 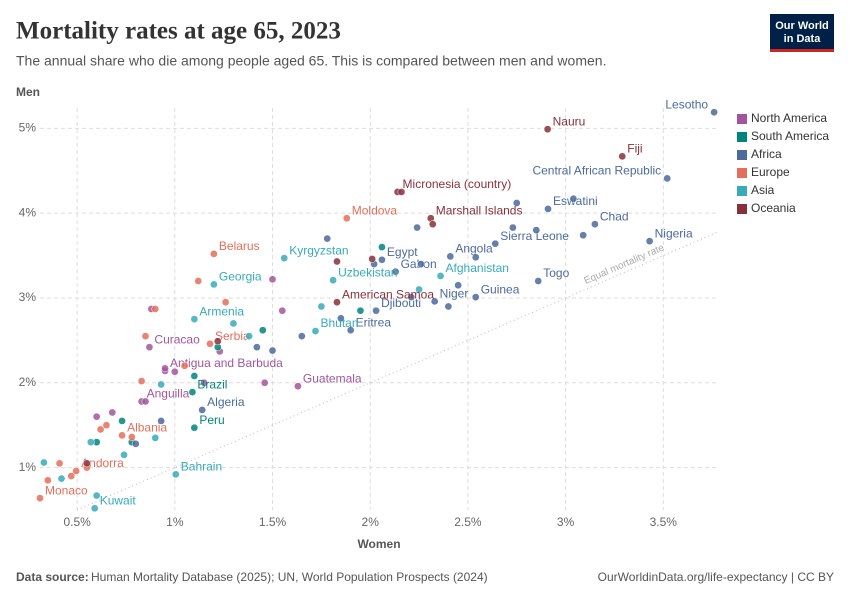 What do you see at coordinates (534, 236) in the screenshot?
I see `point-label: Sierra Leone` at bounding box center [534, 236].